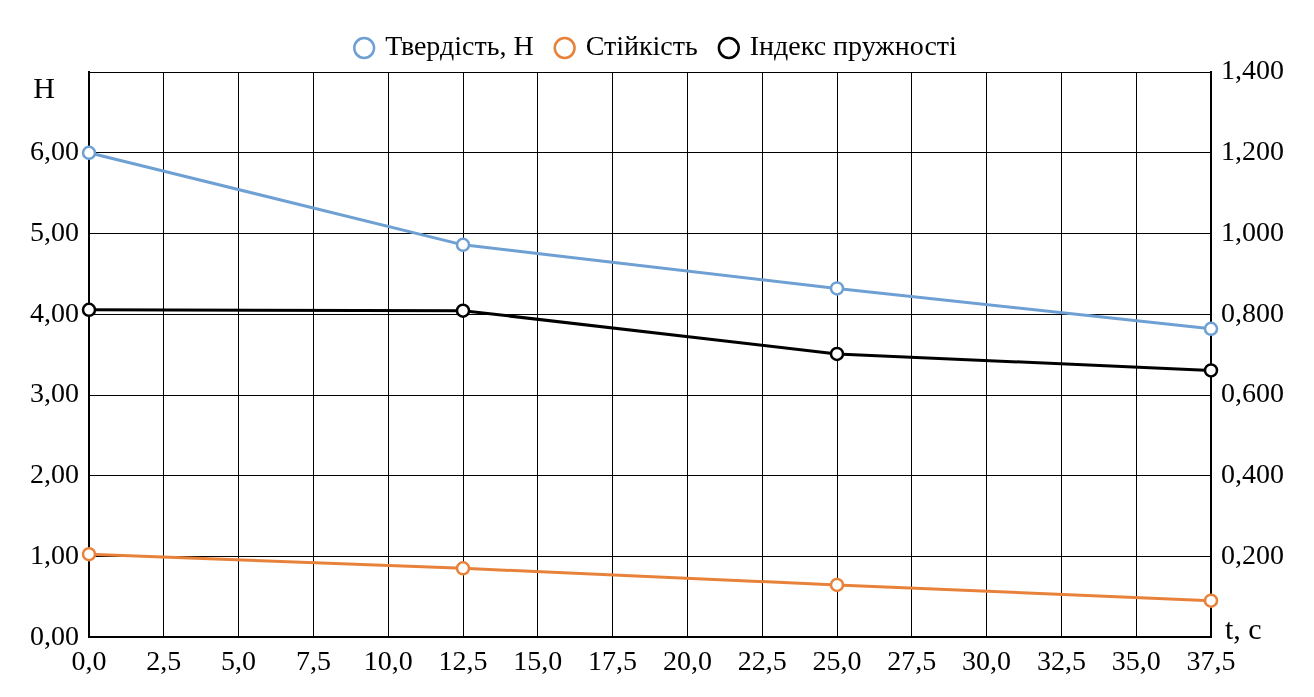 Image resolution: width=1314 pixels, height=697 pixels. What do you see at coordinates (463, 660) in the screenshot?
I see `x-tick-label: 12,5` at bounding box center [463, 660].